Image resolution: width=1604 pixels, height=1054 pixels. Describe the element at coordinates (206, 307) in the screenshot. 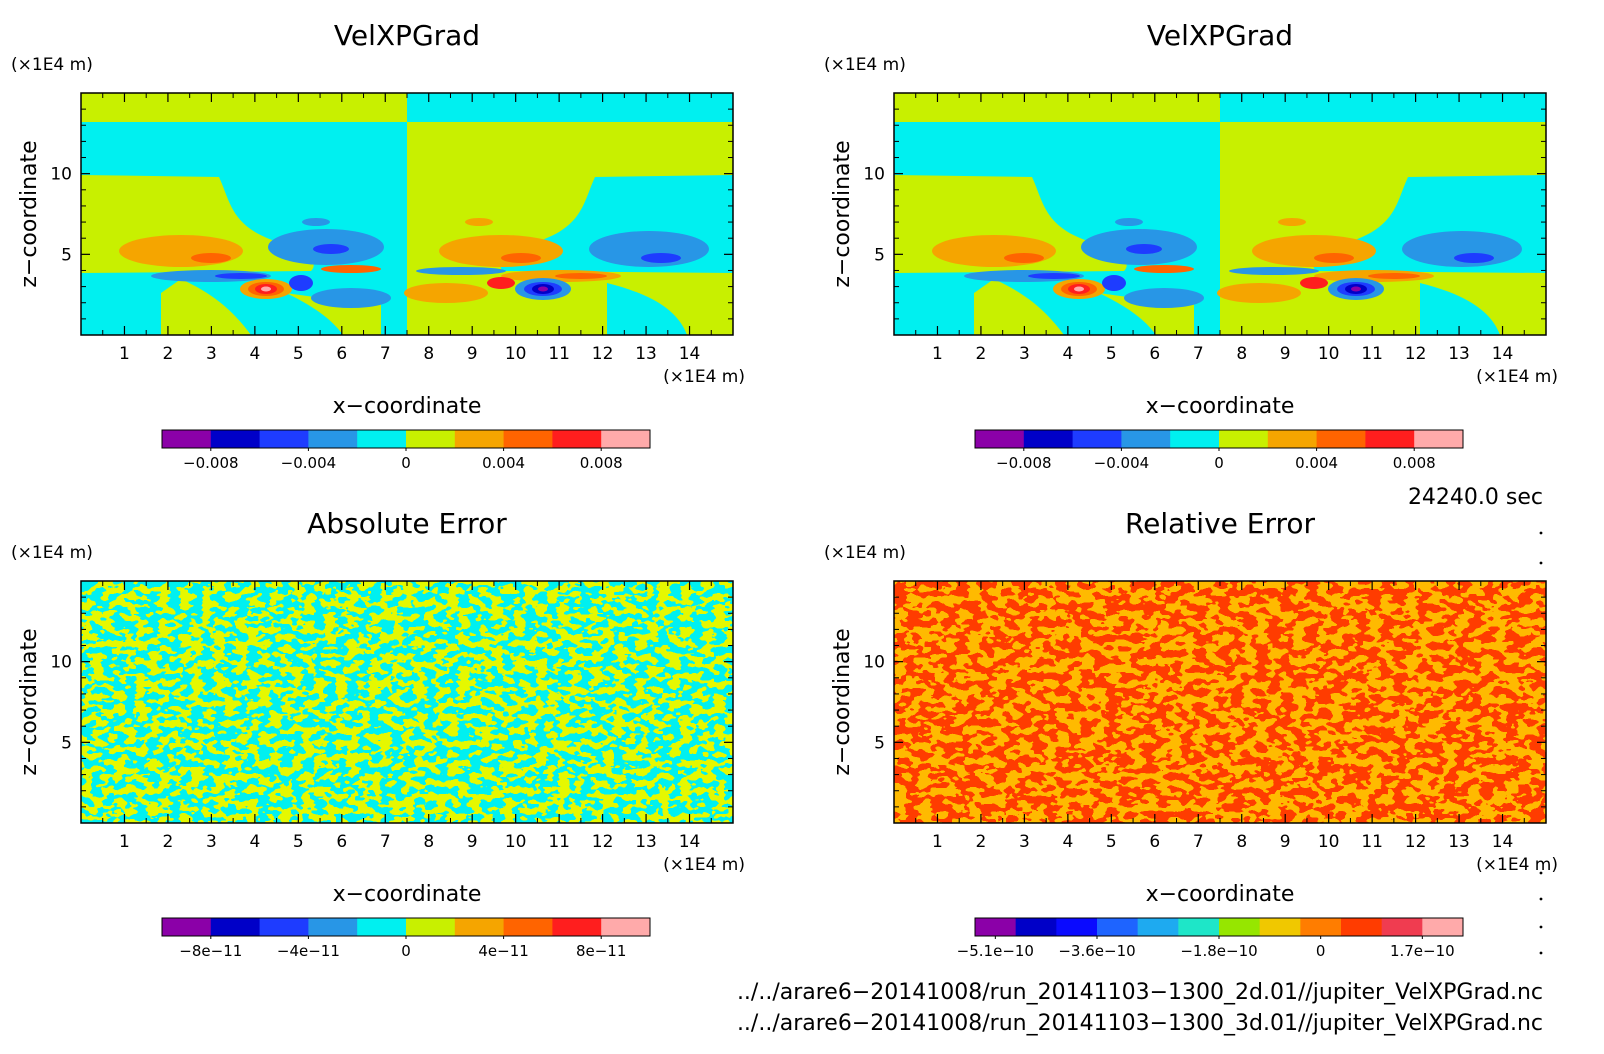

I see `field-lower-left-yellow` at that location.